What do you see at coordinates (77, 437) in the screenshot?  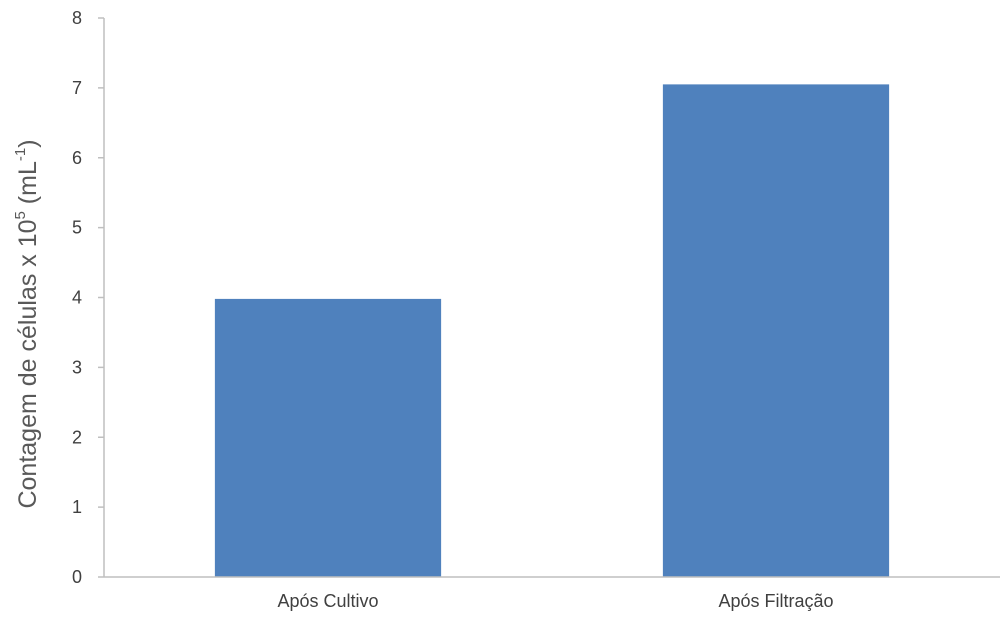 I see `y-tick-label: 2` at bounding box center [77, 437].